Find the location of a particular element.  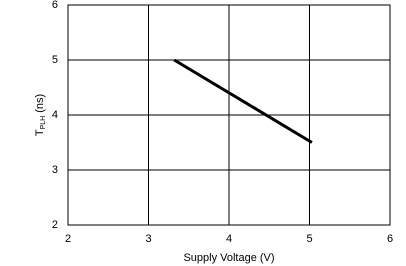

x-tick-label: 6 is located at coordinates (390, 239).